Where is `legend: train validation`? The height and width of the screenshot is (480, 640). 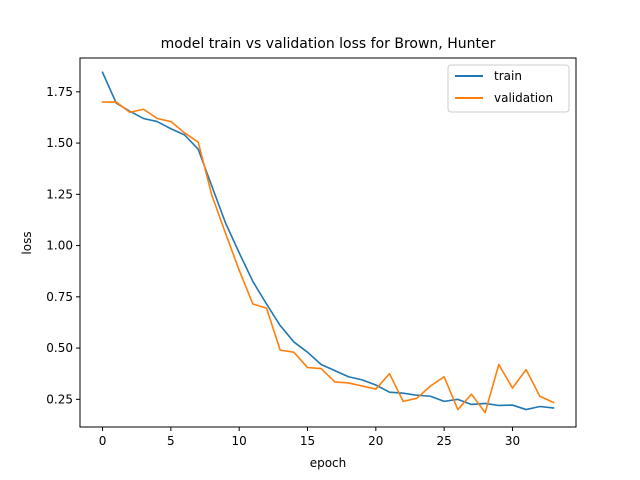
legend: train validation is located at coordinates (508, 88).